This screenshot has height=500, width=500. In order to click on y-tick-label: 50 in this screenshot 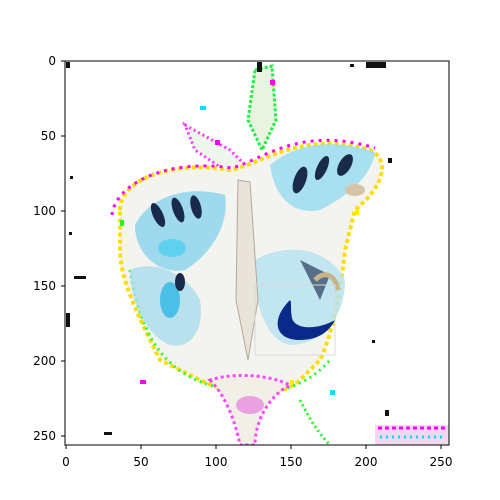, I will do `click(48, 136)`.